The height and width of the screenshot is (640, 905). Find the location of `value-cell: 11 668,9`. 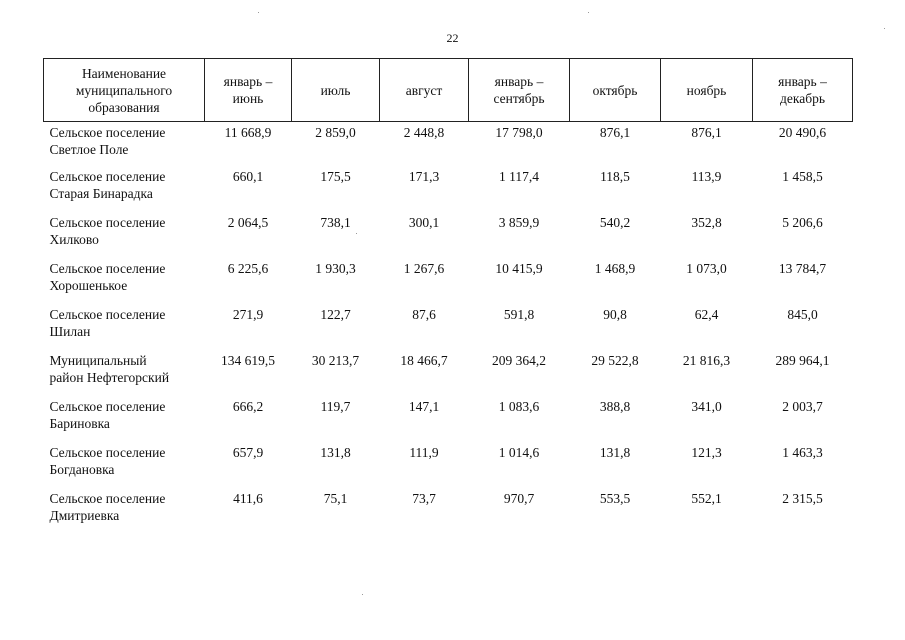

value-cell: 11 668,9 is located at coordinates (248, 132).